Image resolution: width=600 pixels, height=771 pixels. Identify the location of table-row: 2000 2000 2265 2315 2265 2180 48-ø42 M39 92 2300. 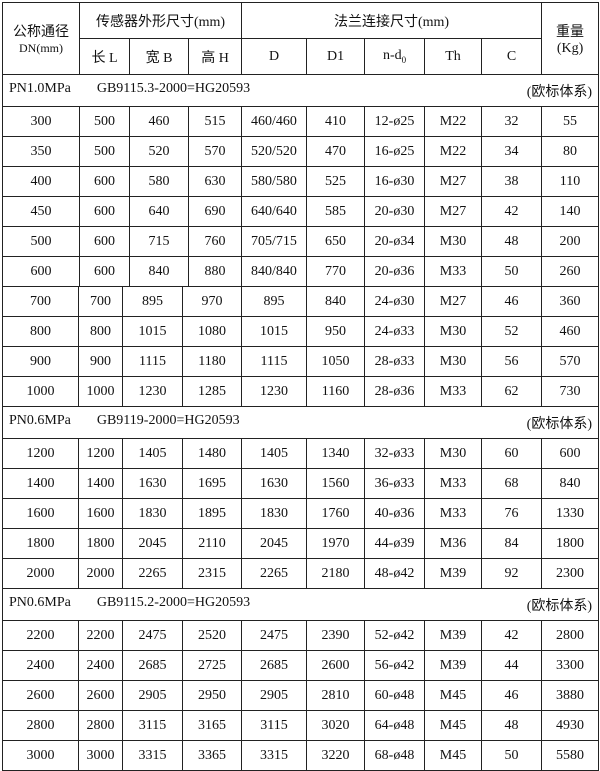
(300, 573).